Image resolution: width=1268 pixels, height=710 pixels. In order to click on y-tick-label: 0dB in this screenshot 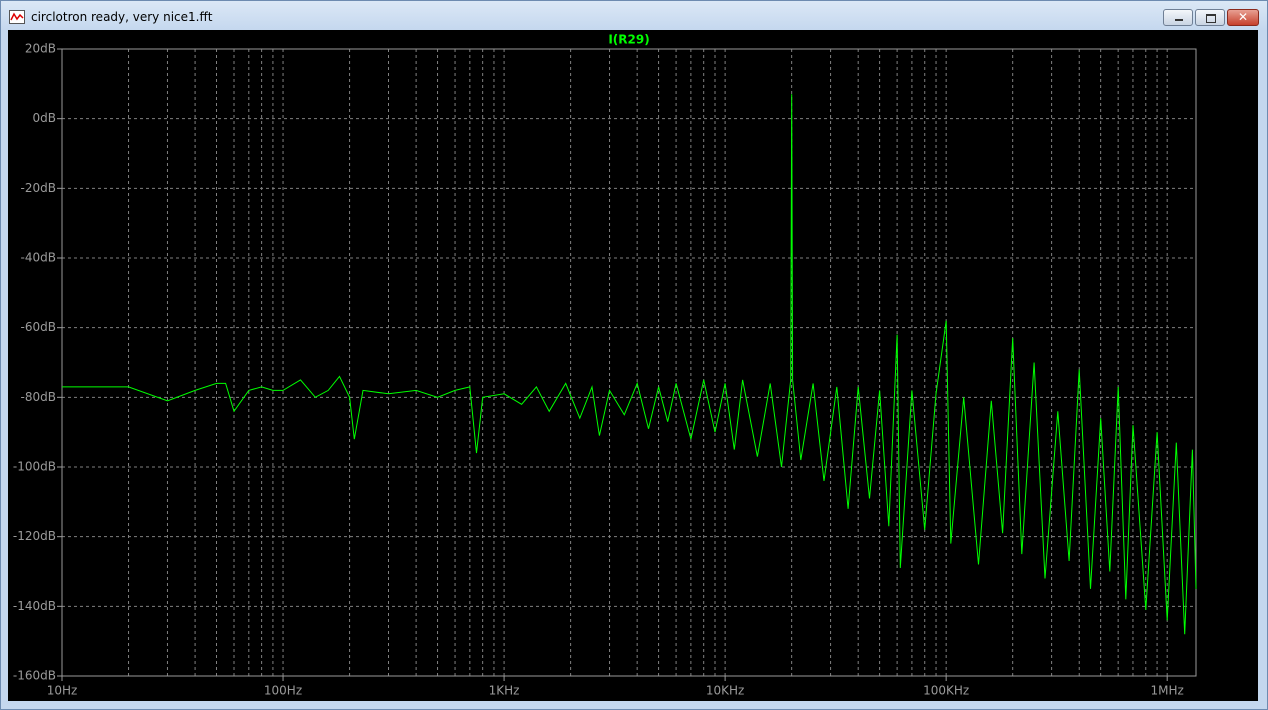, I will do `click(44, 118)`.